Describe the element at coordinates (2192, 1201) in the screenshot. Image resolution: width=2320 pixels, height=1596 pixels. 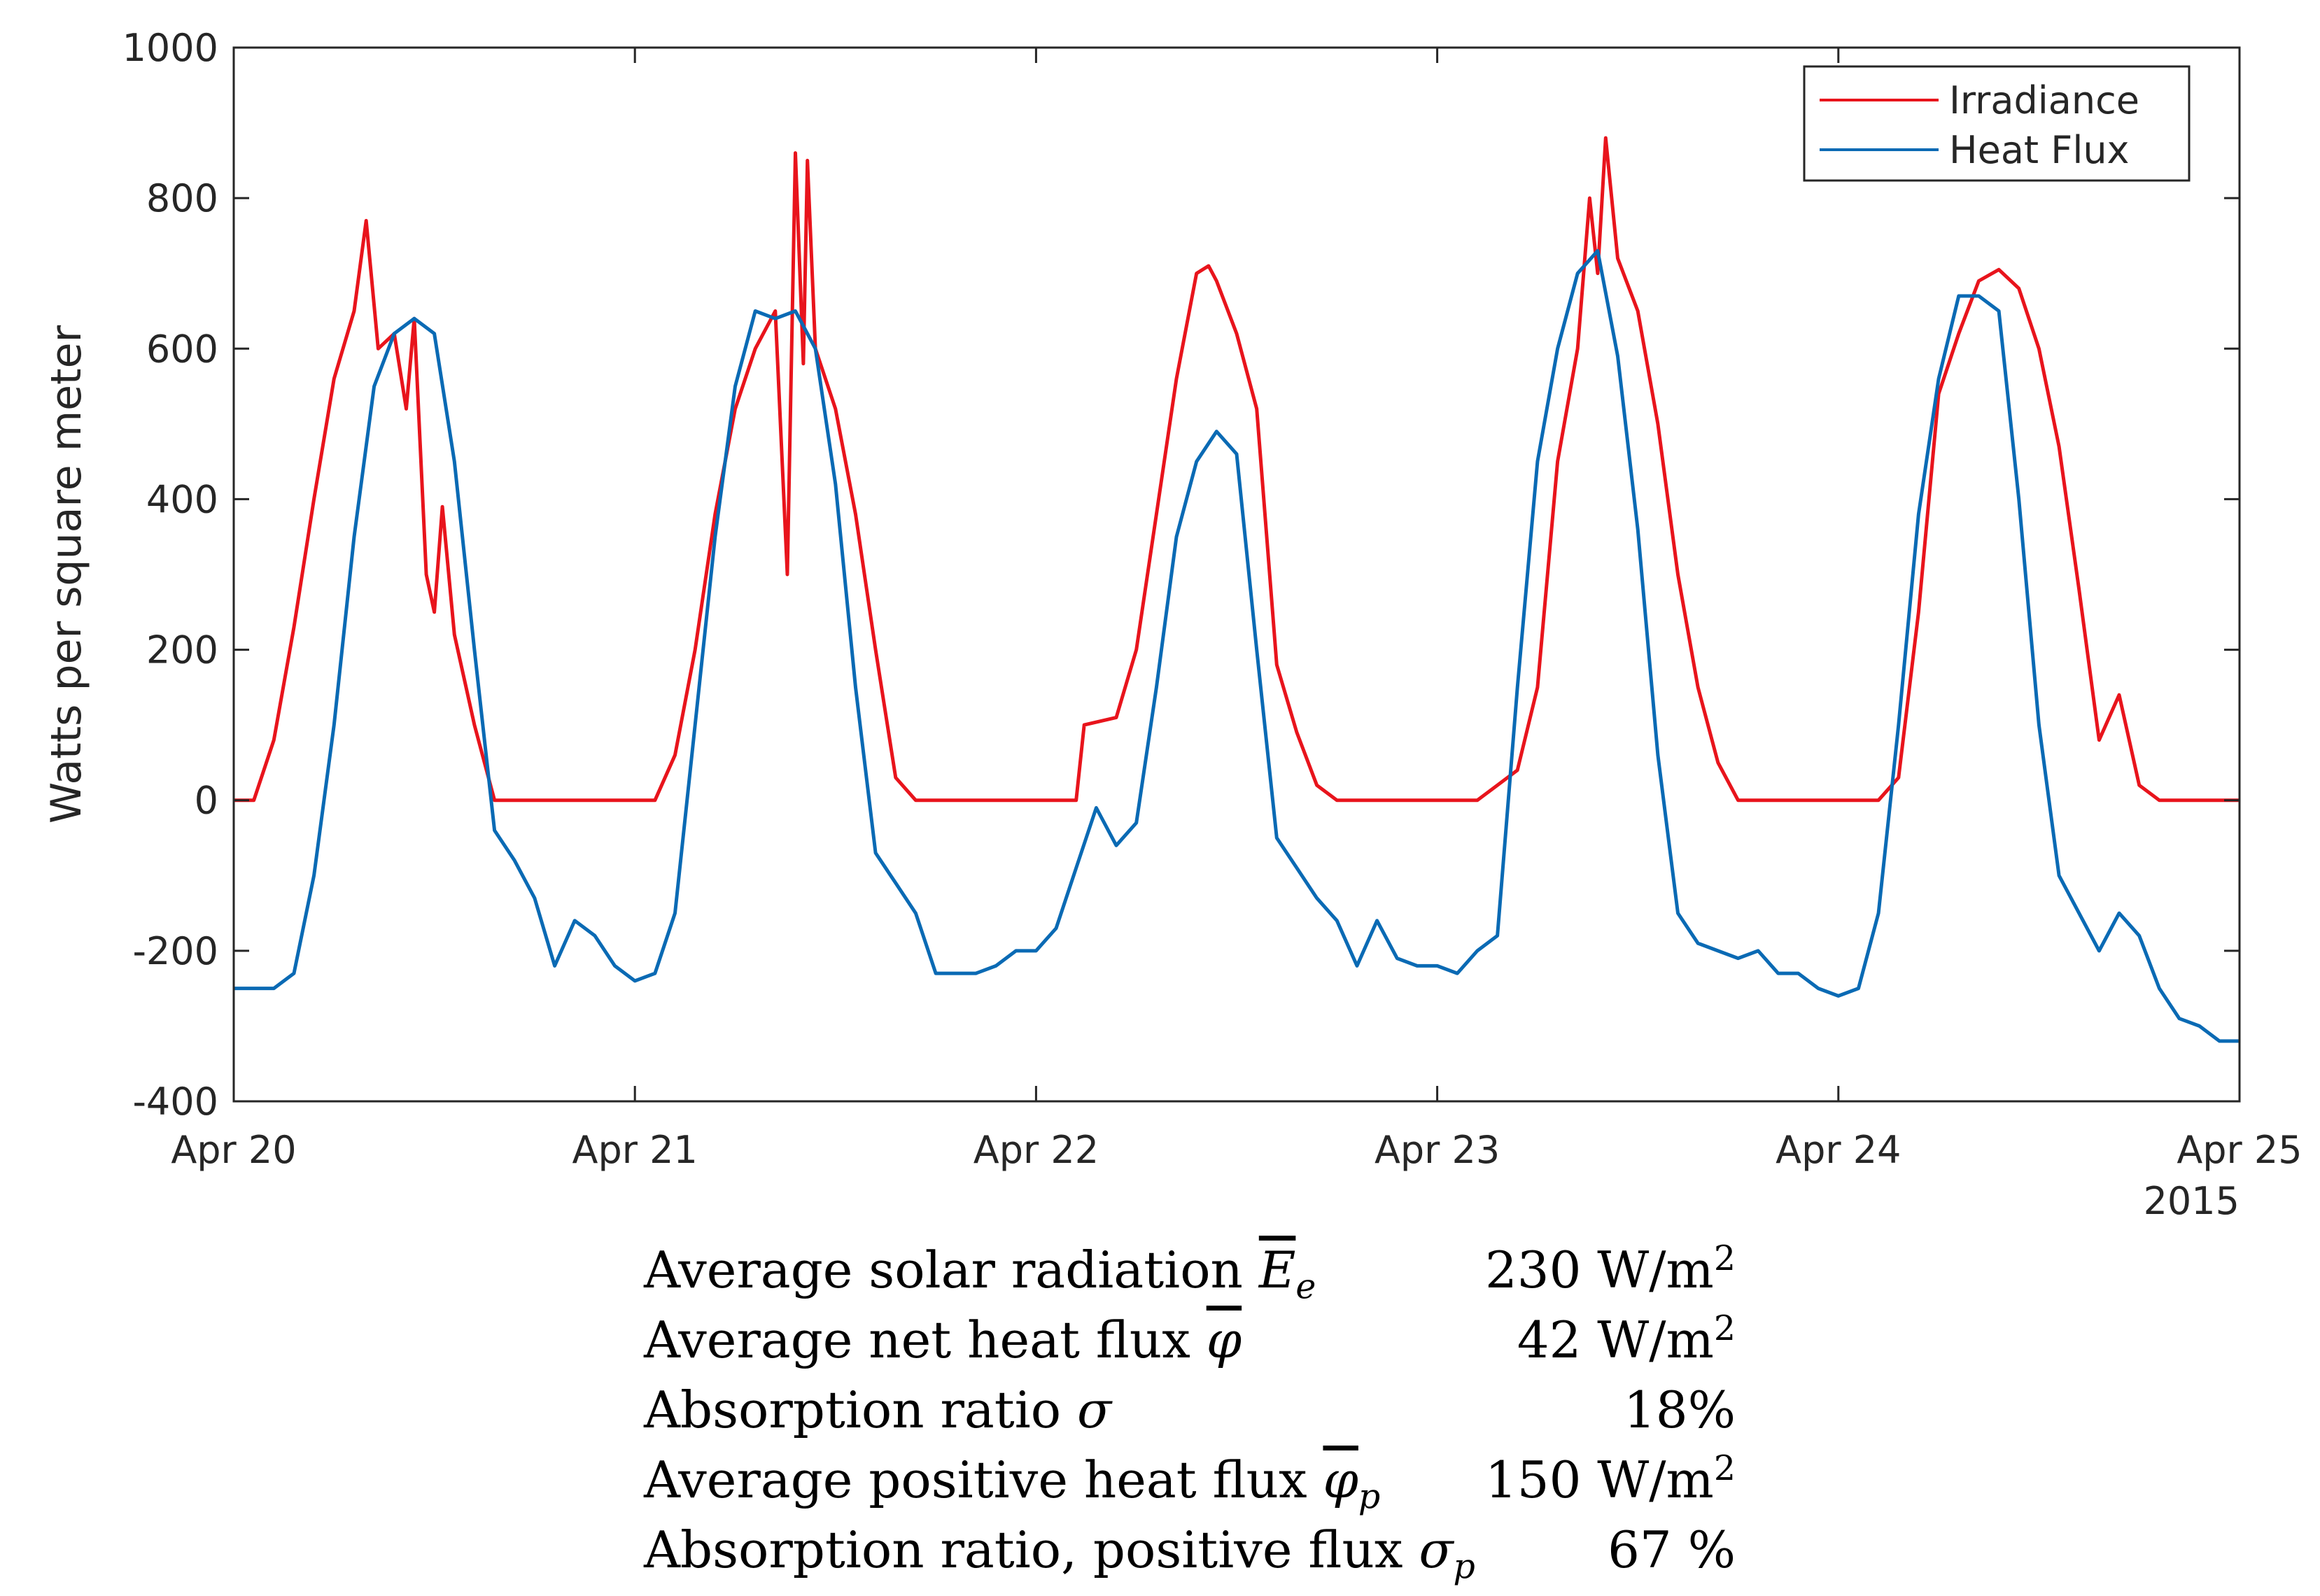
I see `x-year-label: 2015` at that location.